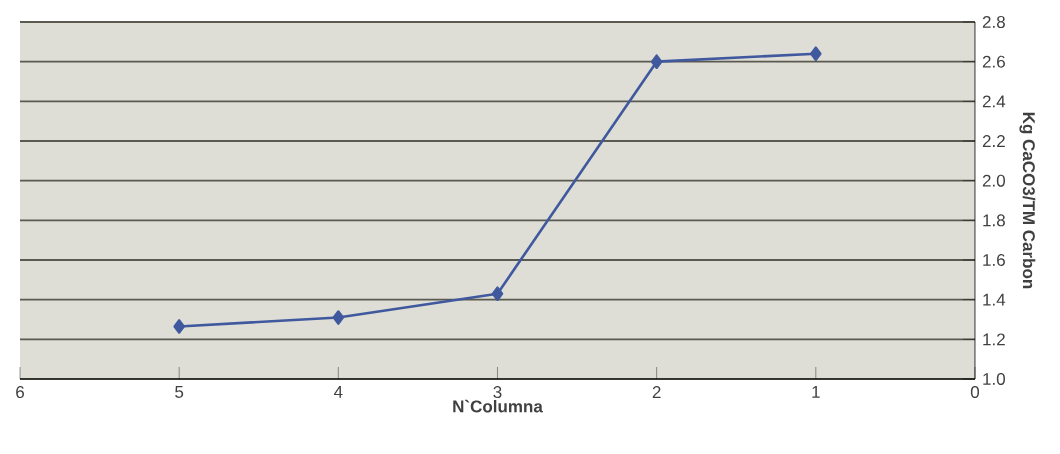  I want to click on y-tick-label: 1.6, so click(994, 259).